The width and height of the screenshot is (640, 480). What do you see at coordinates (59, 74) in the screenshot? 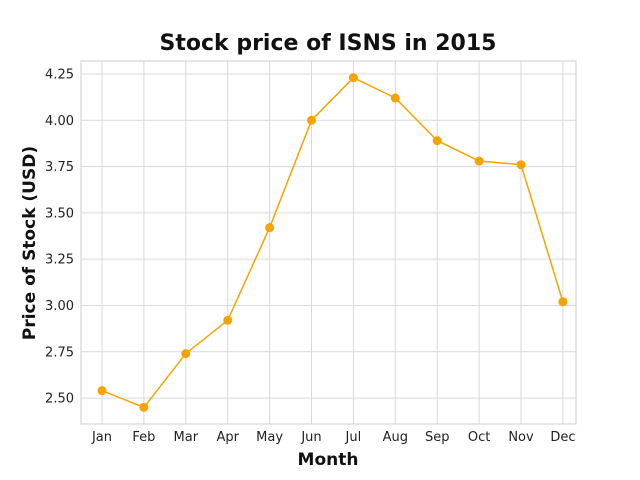
I see `y-tick-label: 4.25` at bounding box center [59, 74].